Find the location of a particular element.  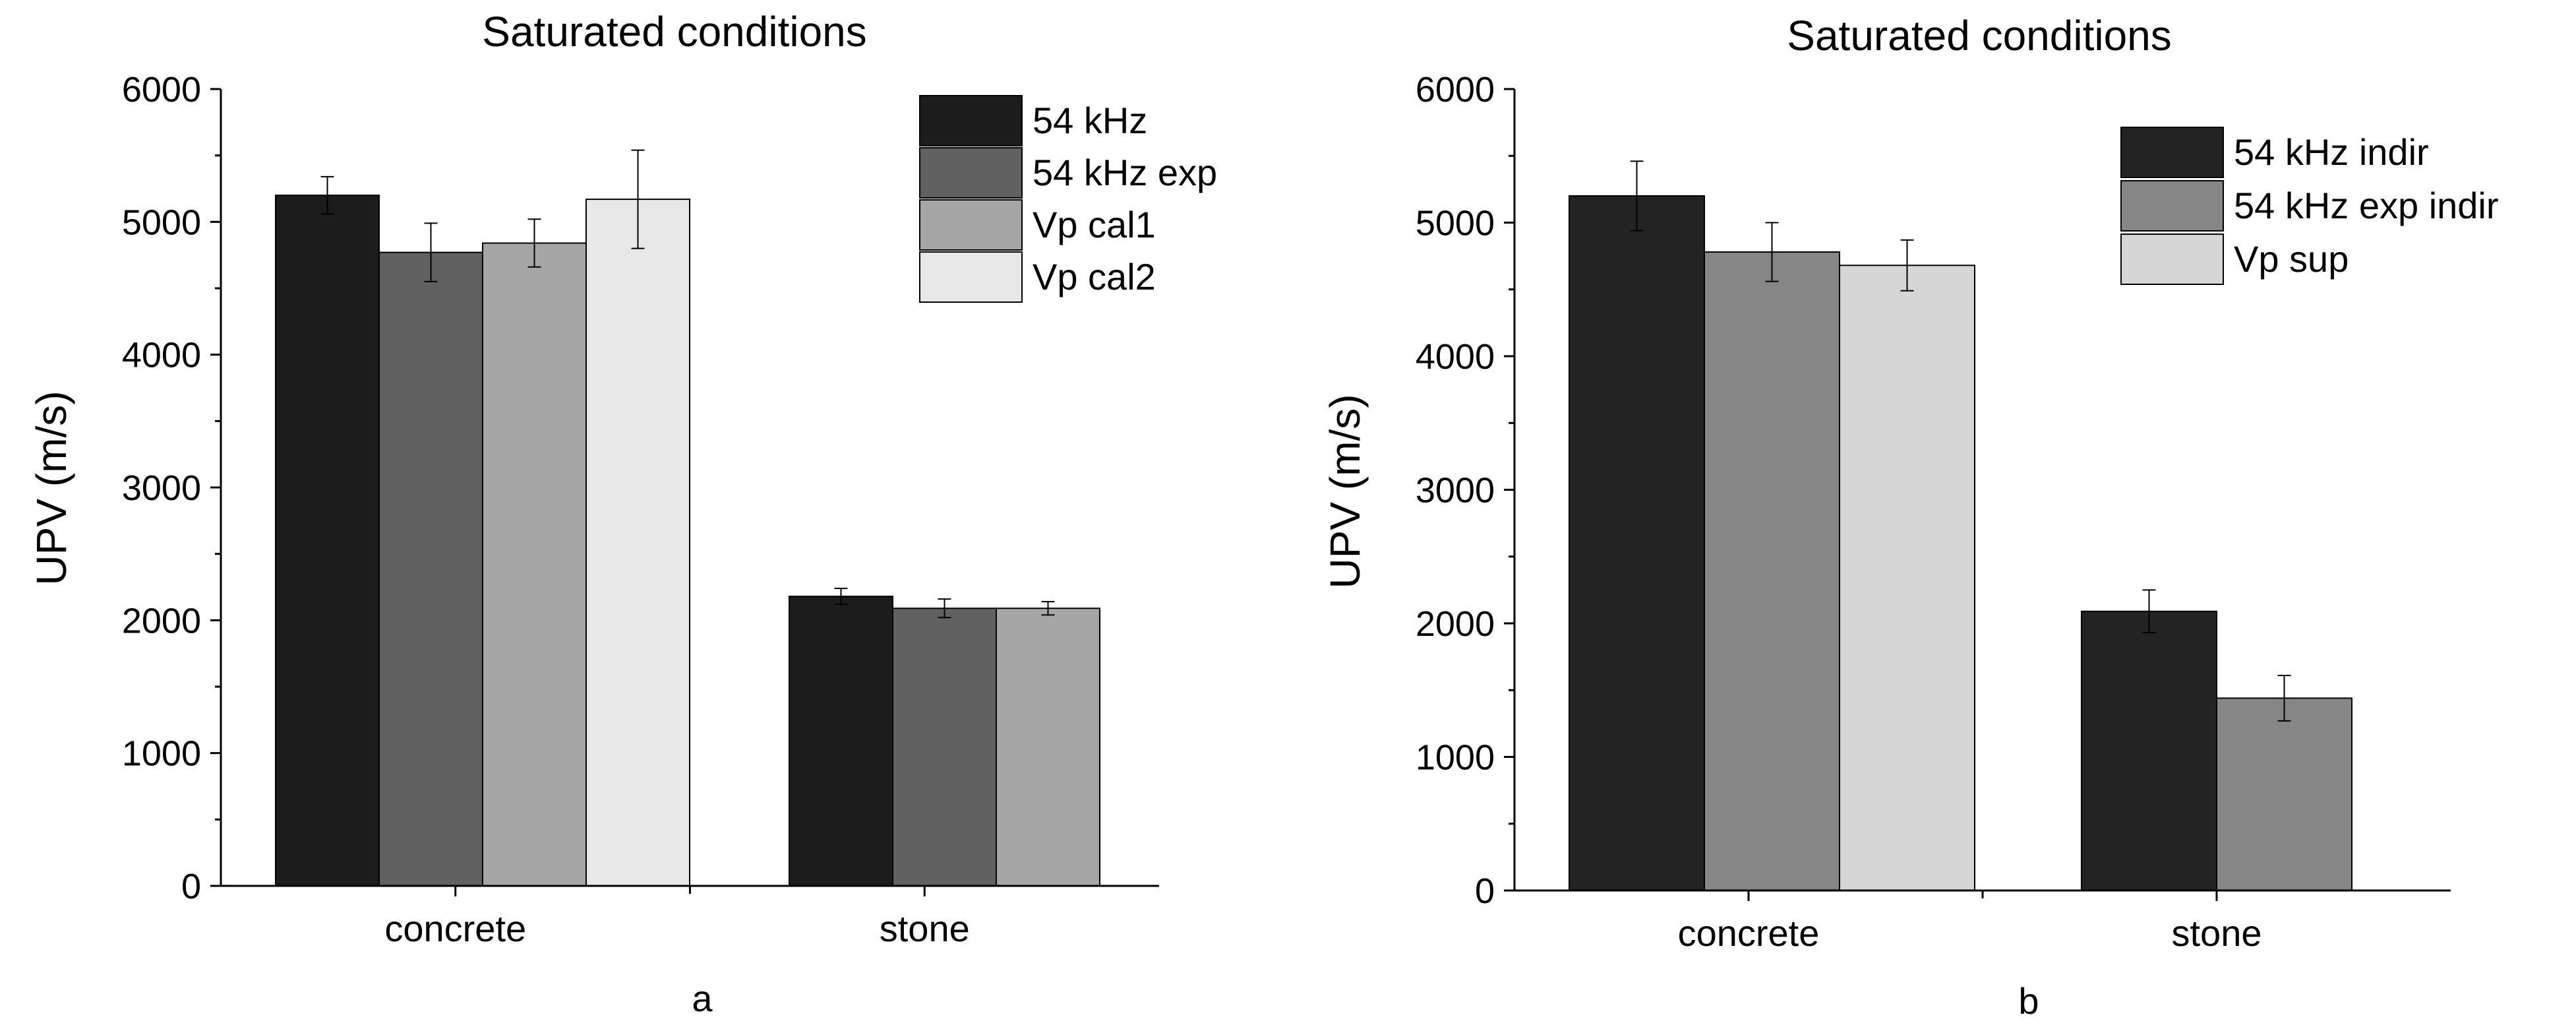

legend-item: Vp sup is located at coordinates (2234, 259).